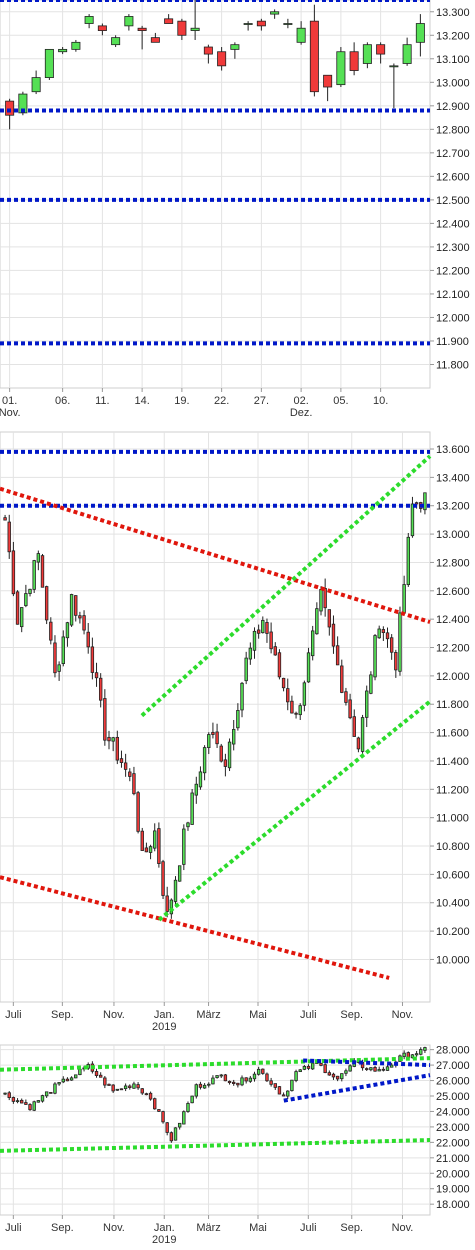  Describe the element at coordinates (453, 592) in the screenshot. I see `y-tick-label: 12.600` at that location.